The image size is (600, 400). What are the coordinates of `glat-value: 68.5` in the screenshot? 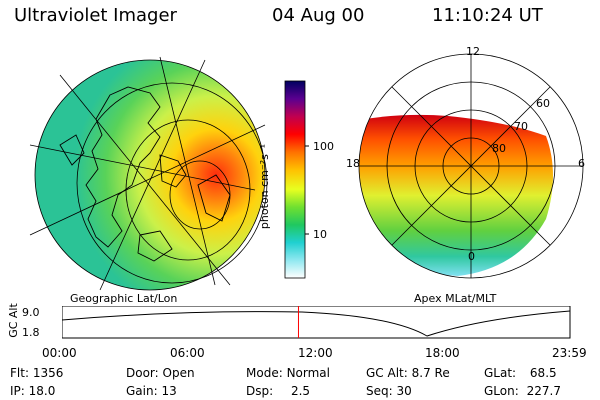 It's located at (543, 373).